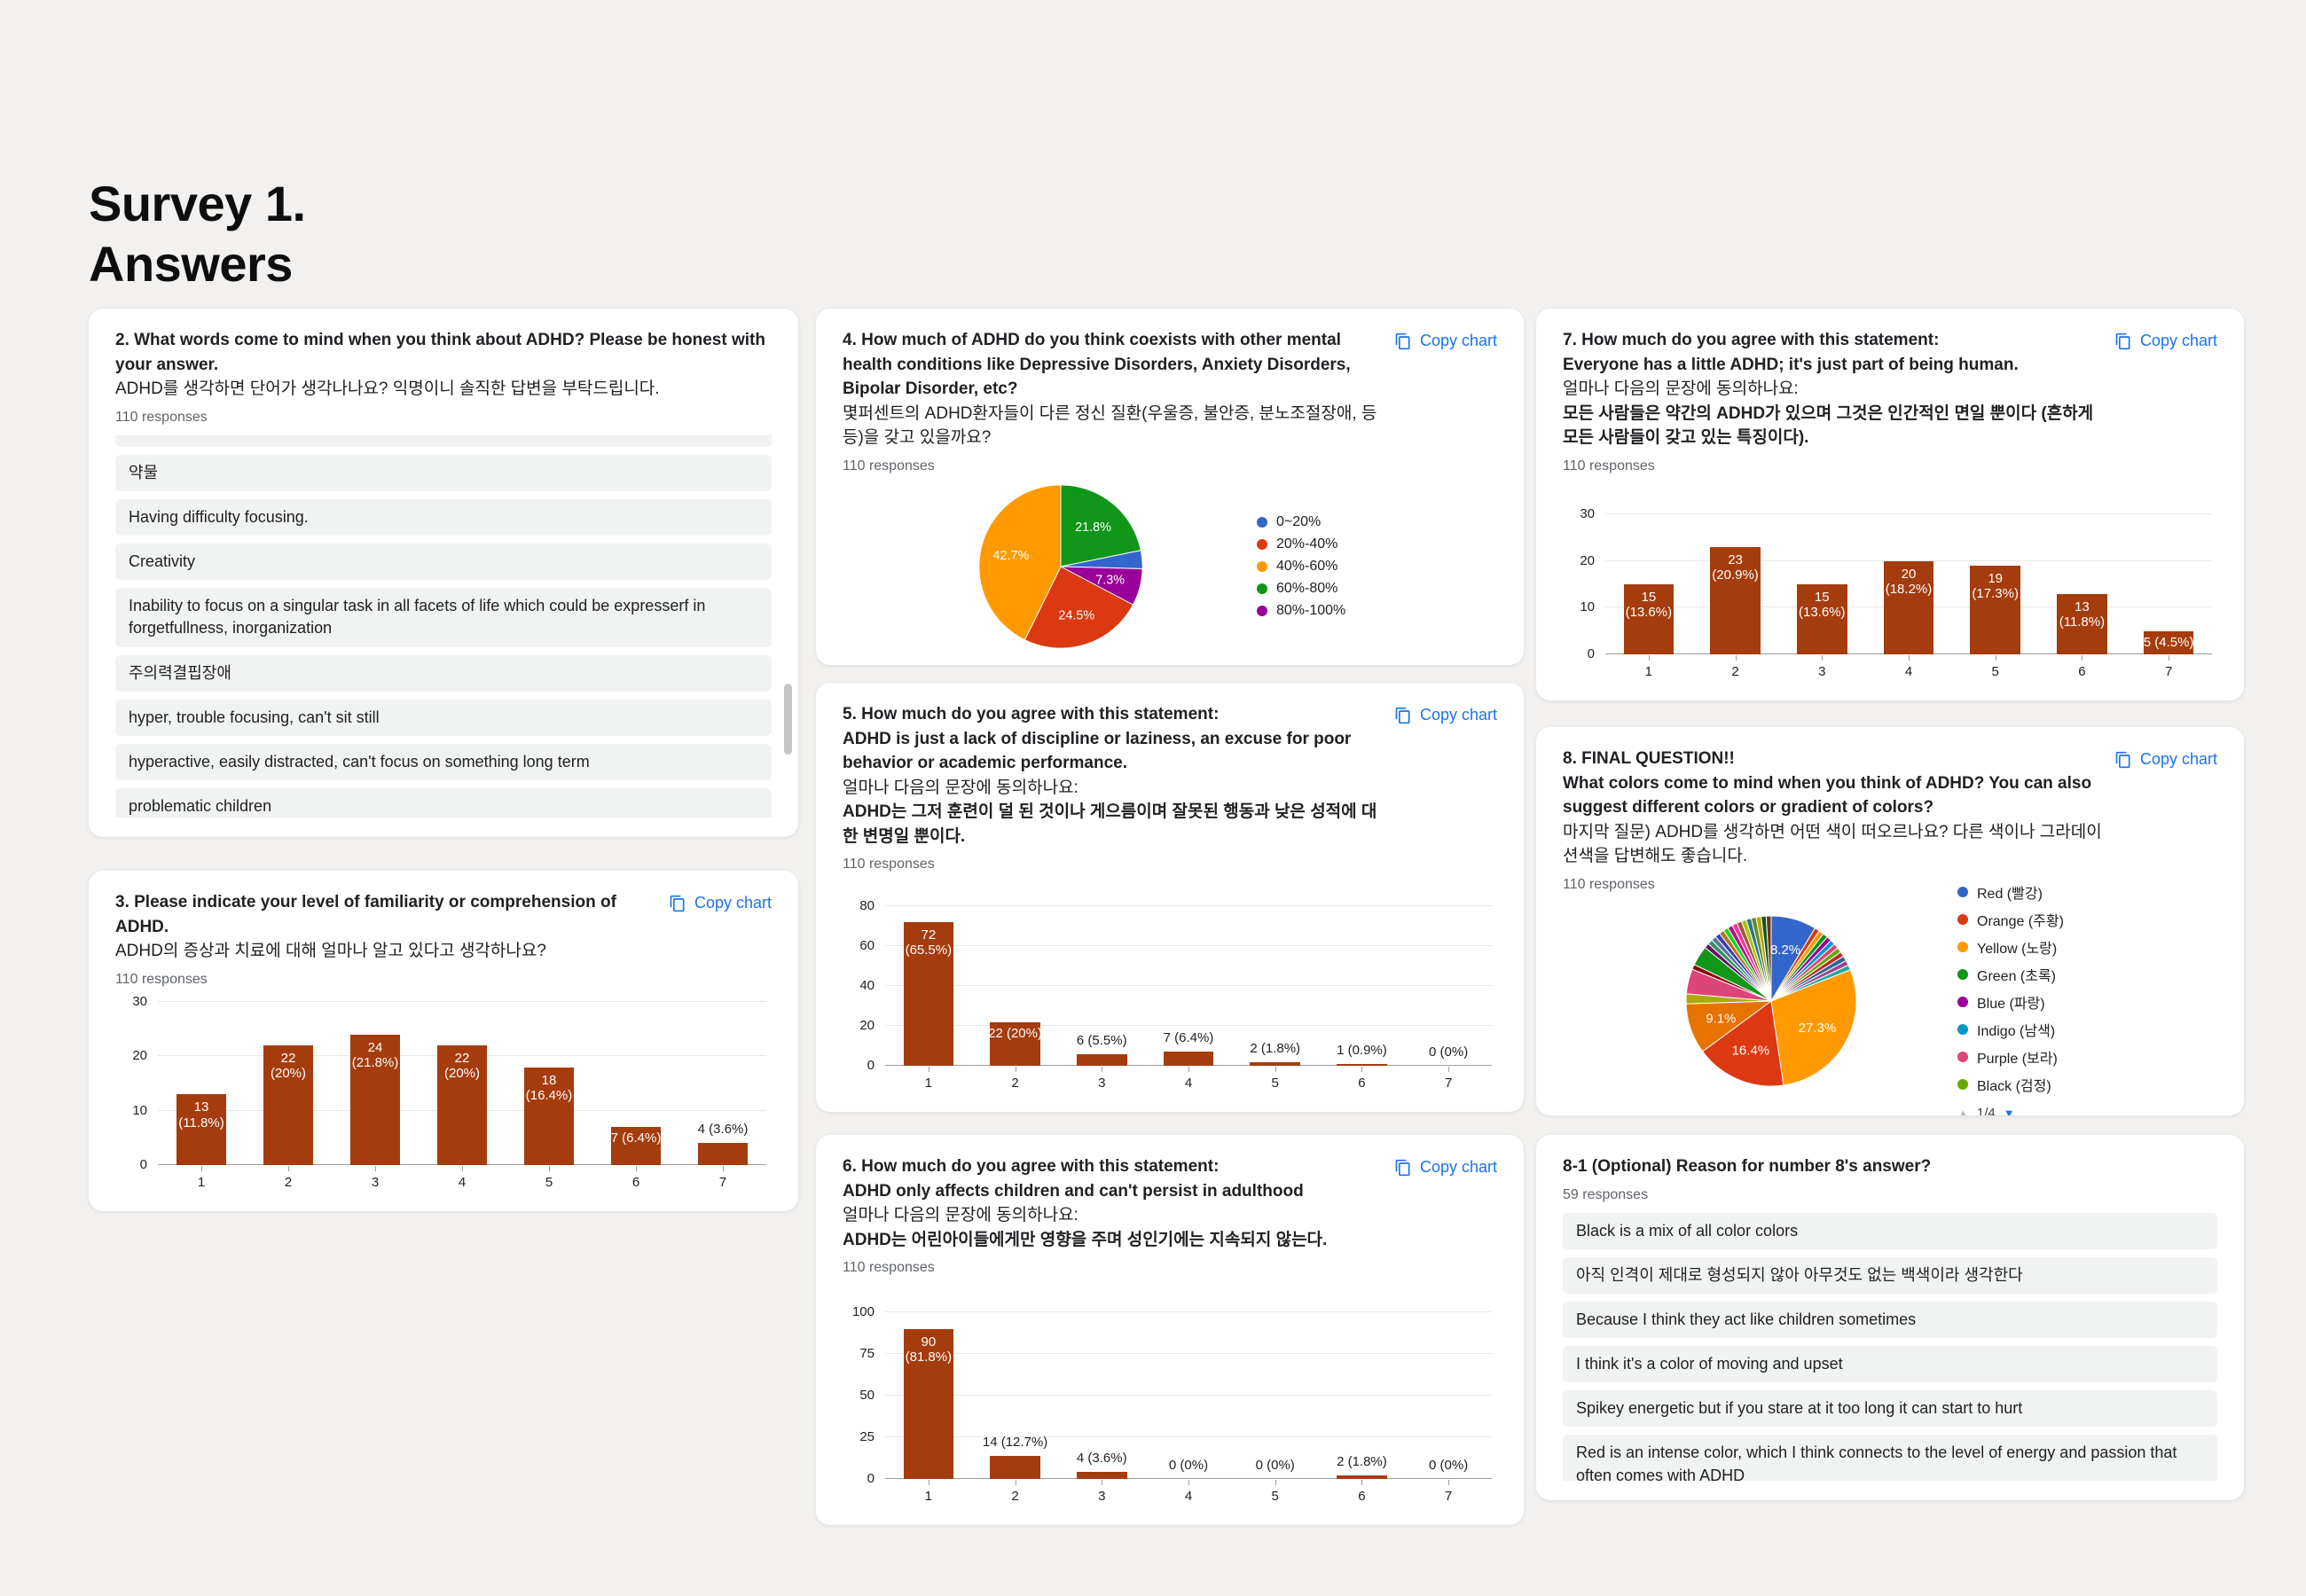  I want to click on pie-slice-label: 42.7%, so click(1011, 556).